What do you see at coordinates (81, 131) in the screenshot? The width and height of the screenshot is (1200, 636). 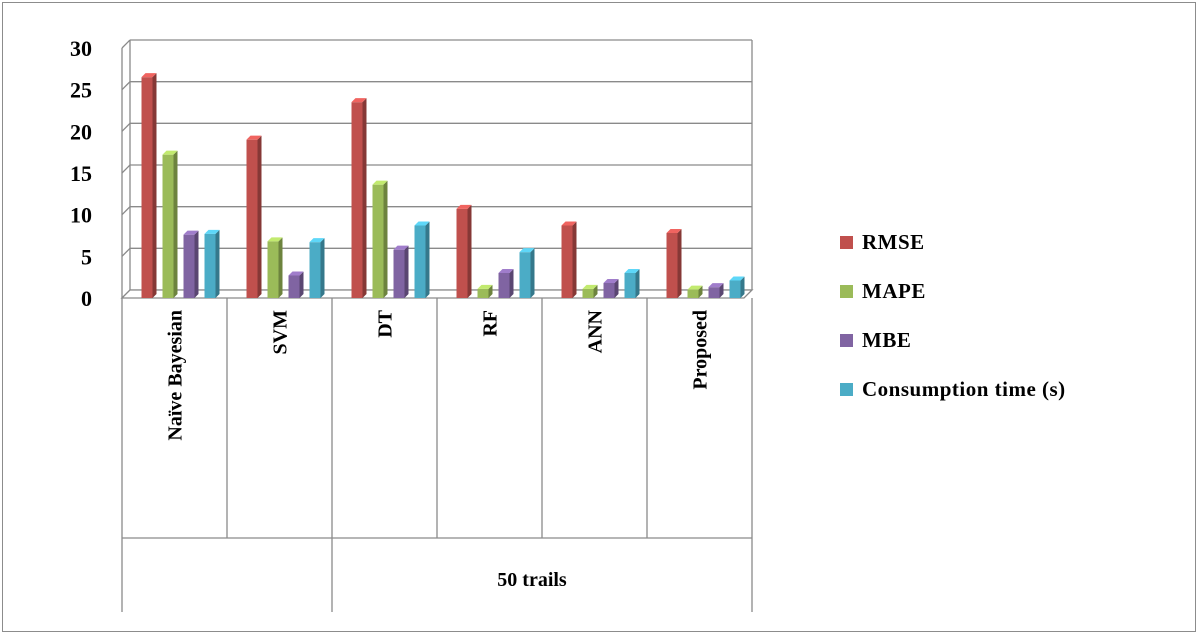 I see `y-tick-label: 20` at bounding box center [81, 131].